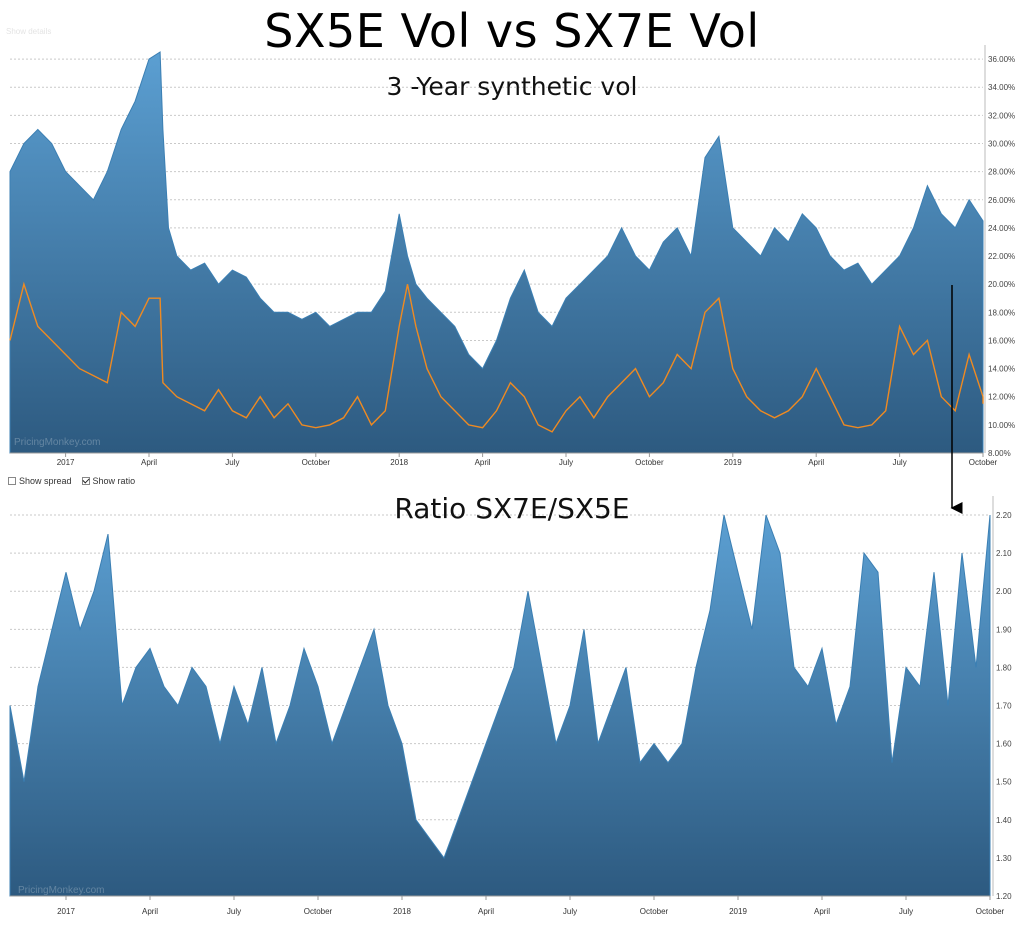 The width and height of the screenshot is (1024, 926). I want to click on chart-controls: Show spread Show ratio, so click(71, 481).